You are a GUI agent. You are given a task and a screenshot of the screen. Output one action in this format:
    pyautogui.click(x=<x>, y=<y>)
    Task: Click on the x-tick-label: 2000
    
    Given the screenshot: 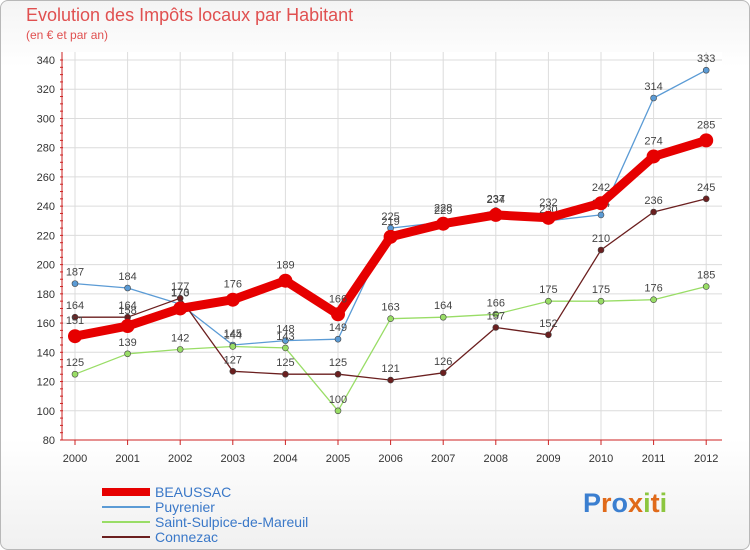 What is the action you would take?
    pyautogui.click(x=75, y=459)
    